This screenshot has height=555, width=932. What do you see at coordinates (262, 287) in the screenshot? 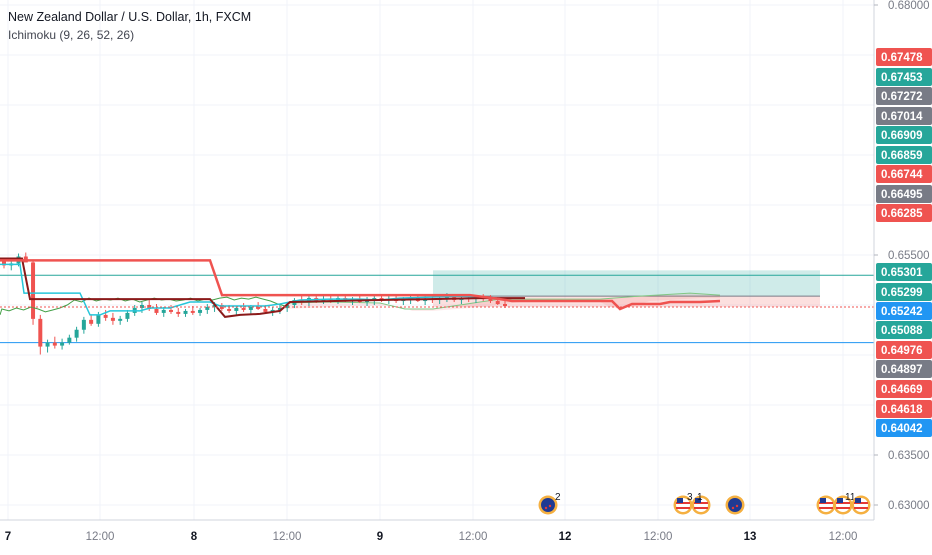
I see `kijun-sen` at bounding box center [262, 287].